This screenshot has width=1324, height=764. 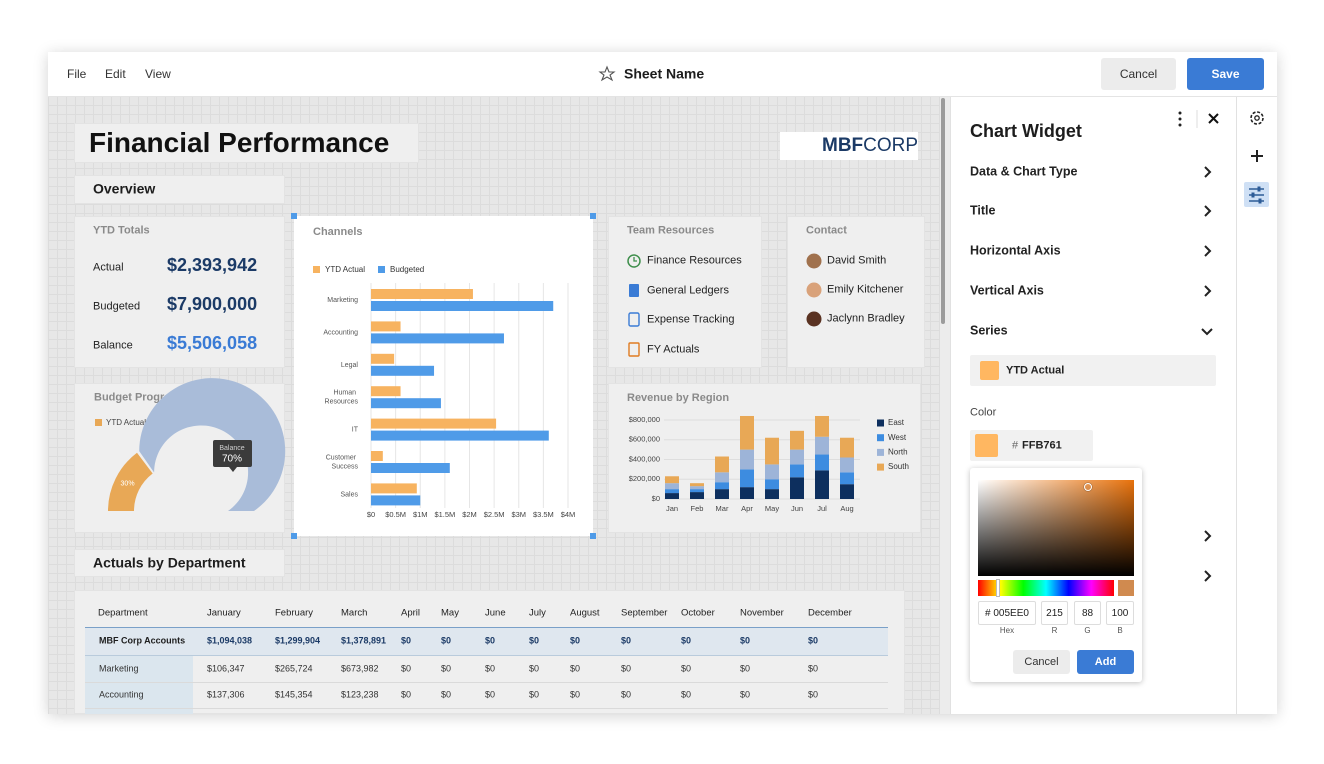 What do you see at coordinates (797, 508) in the screenshot?
I see `x-tick-label: Jun` at bounding box center [797, 508].